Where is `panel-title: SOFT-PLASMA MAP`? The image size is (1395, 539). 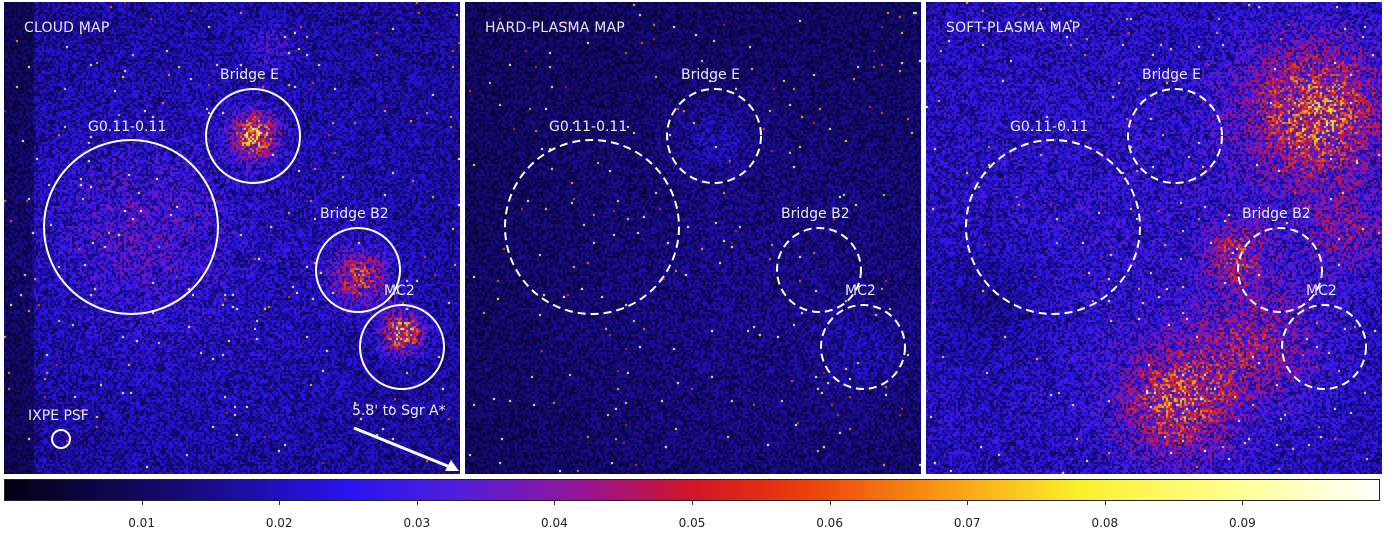
panel-title: SOFT-PLASMA MAP is located at coordinates (1013, 28).